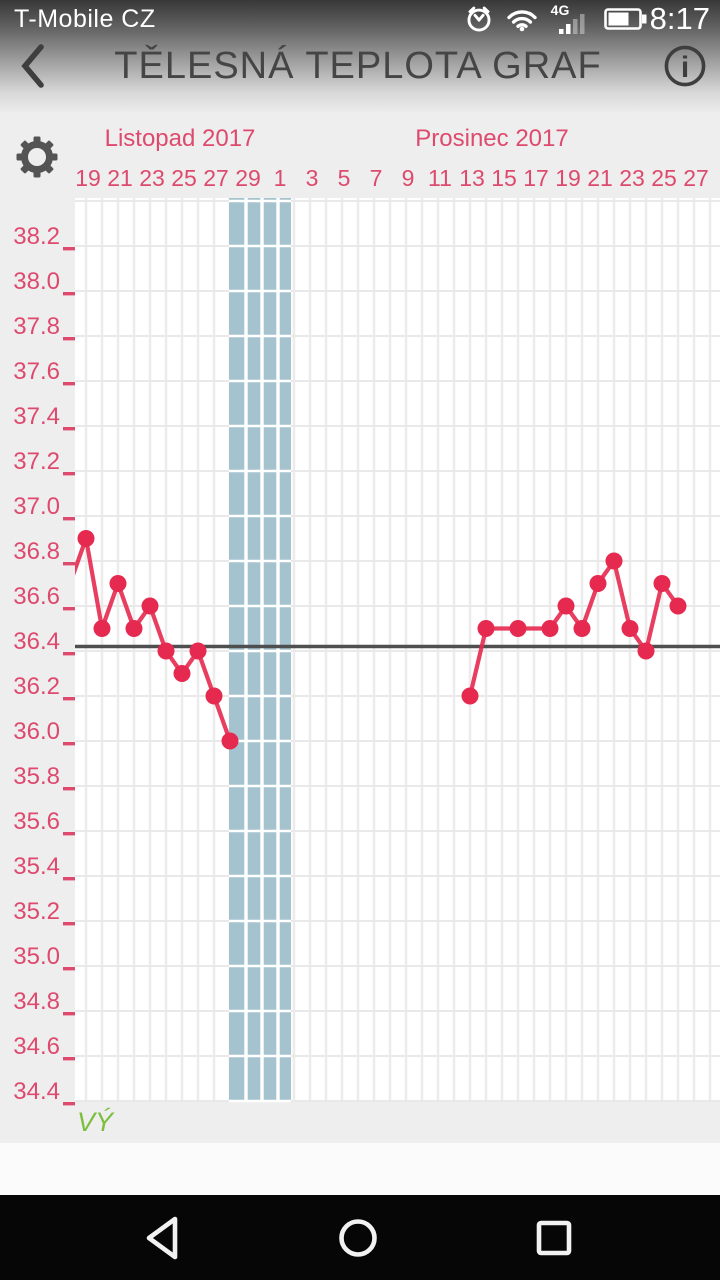 Image resolution: width=720 pixels, height=1280 pixels. I want to click on back-triangle-icon, so click(162, 1237).